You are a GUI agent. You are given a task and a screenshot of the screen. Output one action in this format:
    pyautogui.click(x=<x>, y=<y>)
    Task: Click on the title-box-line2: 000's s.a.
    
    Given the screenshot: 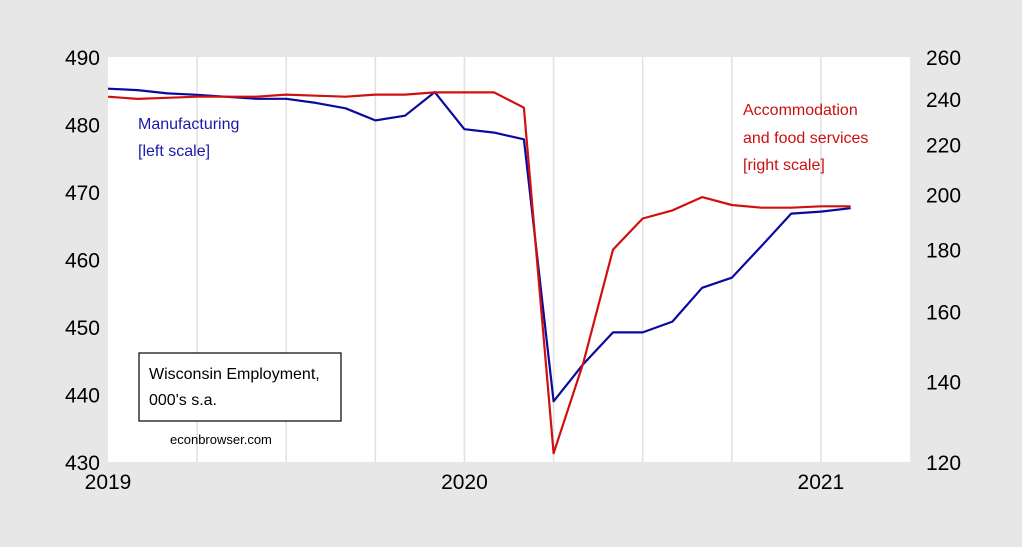 What is the action you would take?
    pyautogui.click(x=183, y=400)
    